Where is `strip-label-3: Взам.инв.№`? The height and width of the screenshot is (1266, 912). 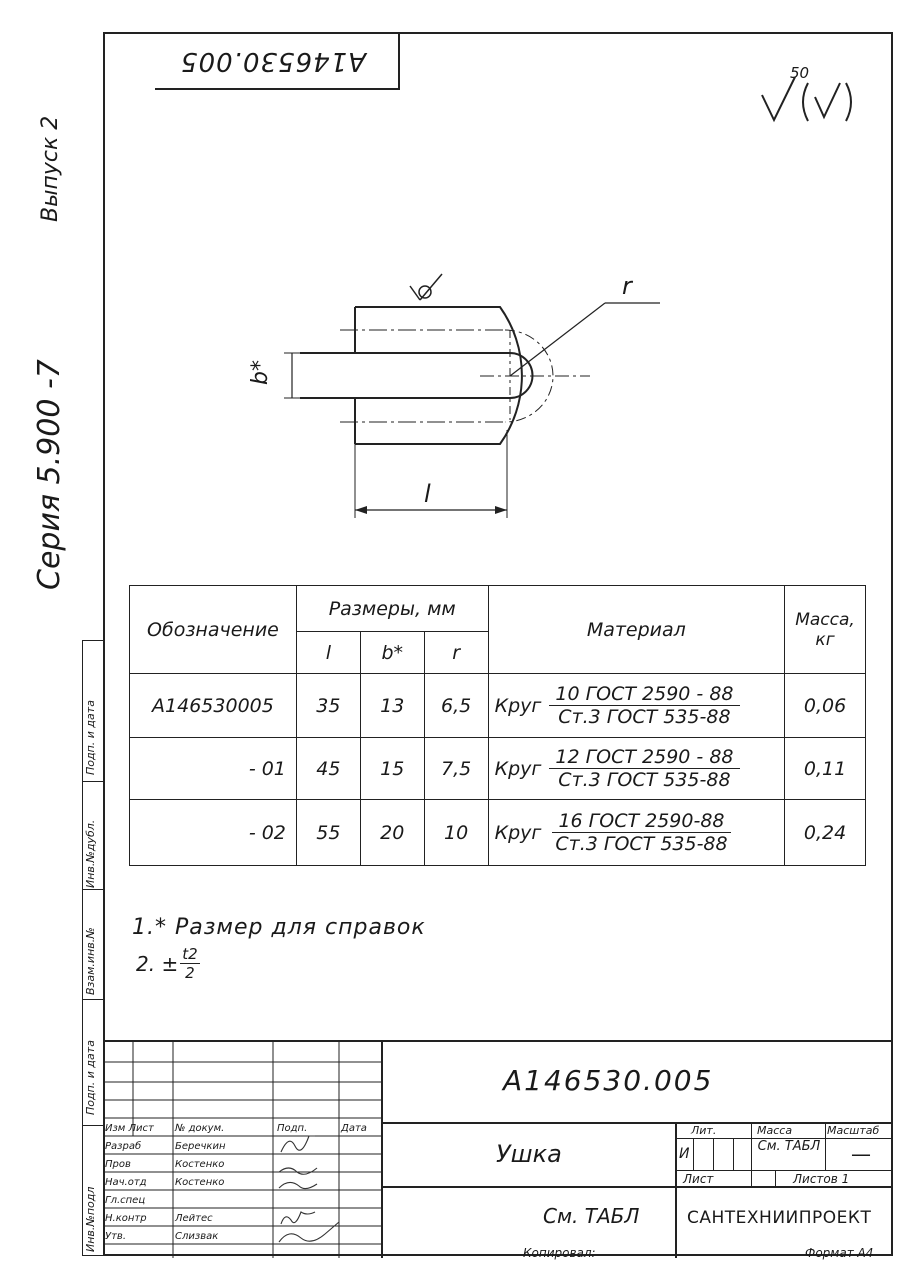
strip-label-3: Взам.инв.№ is located at coordinates (90, 961).